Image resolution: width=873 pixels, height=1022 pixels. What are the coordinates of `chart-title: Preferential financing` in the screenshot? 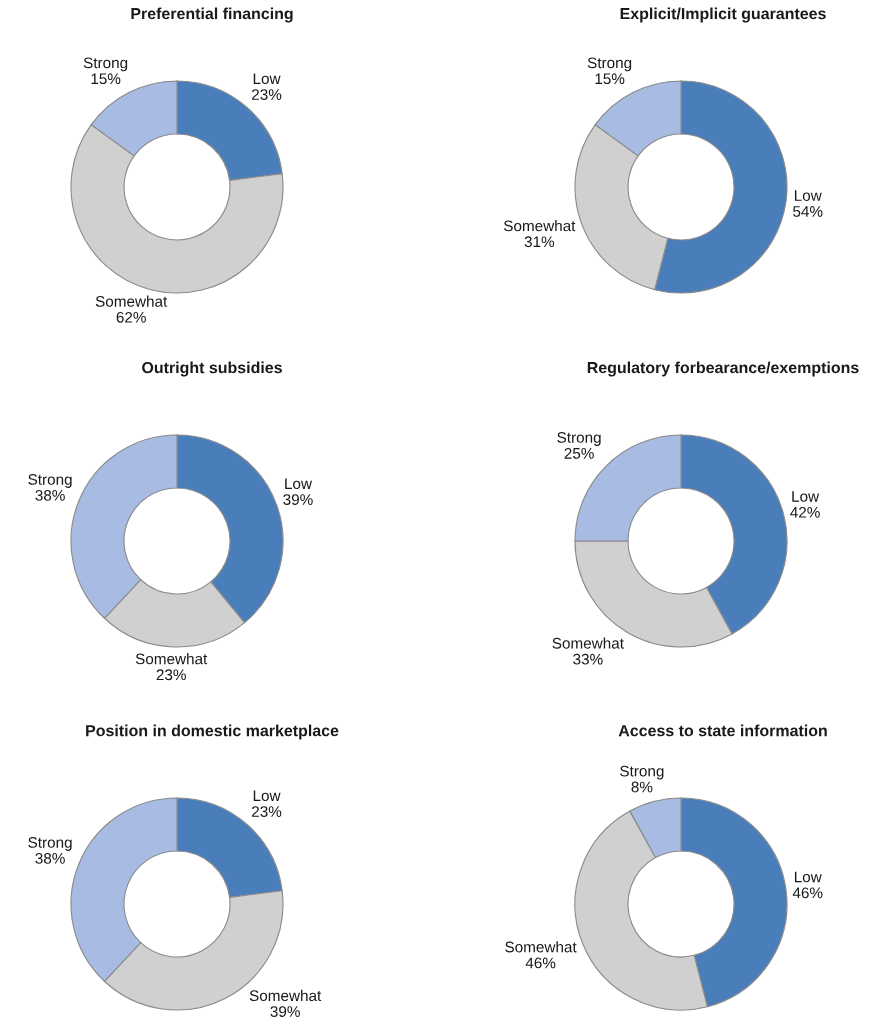 It's located at (212, 15).